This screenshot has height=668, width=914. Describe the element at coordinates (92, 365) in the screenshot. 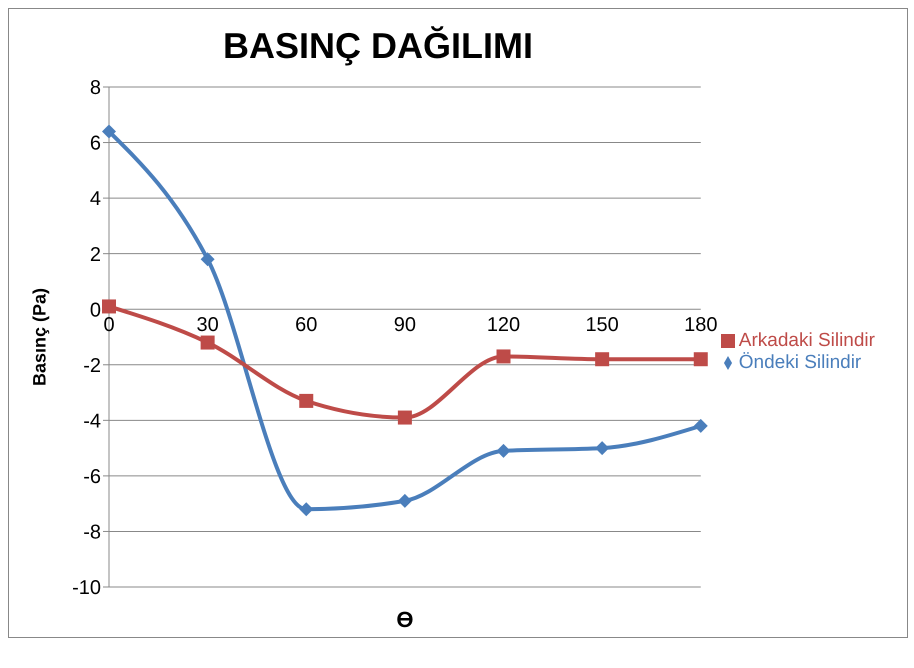

I see `y-tick-label: -2` at that location.